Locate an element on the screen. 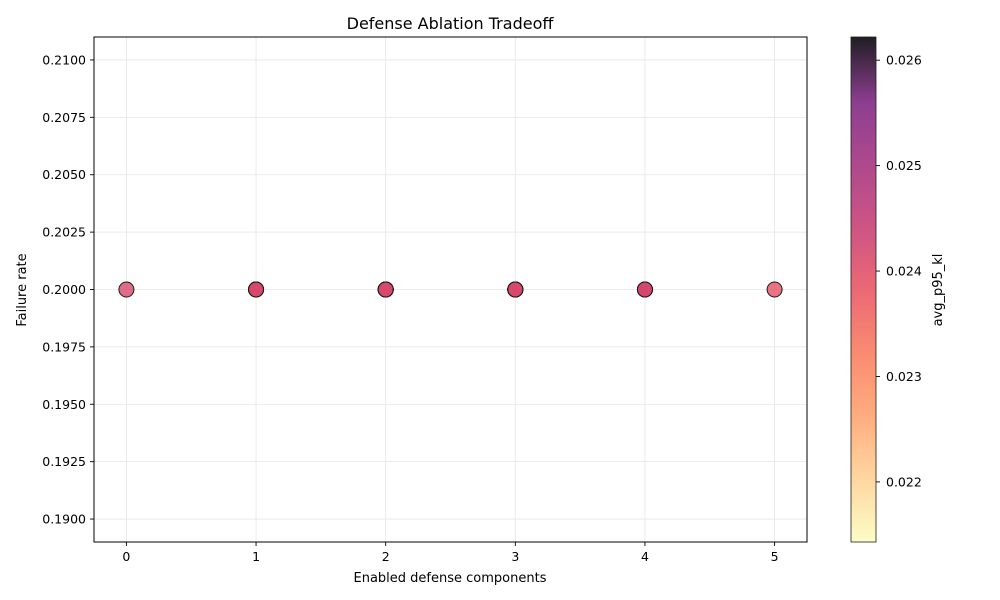  x-axis: 0 1 2 3 4 5 is located at coordinates (450, 553).